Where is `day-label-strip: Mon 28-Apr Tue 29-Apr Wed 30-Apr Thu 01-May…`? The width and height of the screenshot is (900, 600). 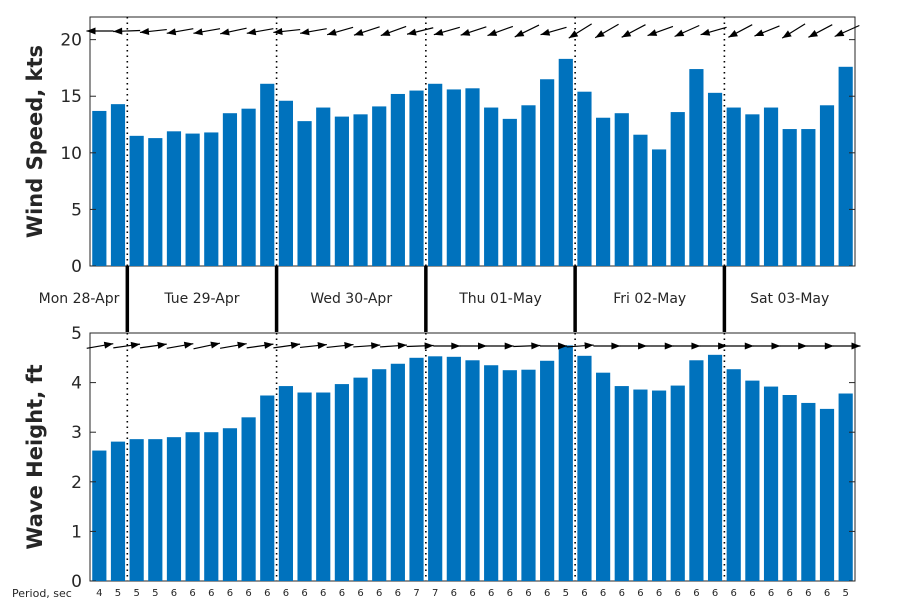 day-label-strip: Mon 28-Apr Tue 29-Apr Wed 30-Apr Thu 01-May… is located at coordinates (434, 299).